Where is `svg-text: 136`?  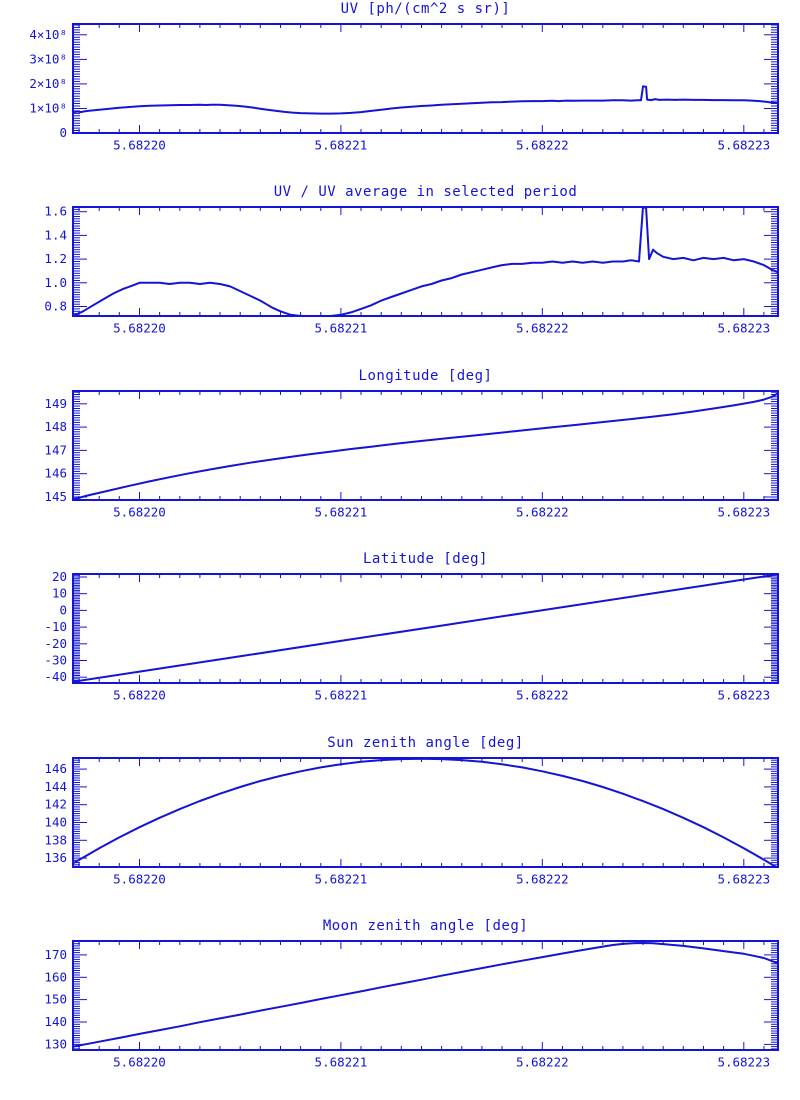 svg-text: 136 is located at coordinates (55, 857).